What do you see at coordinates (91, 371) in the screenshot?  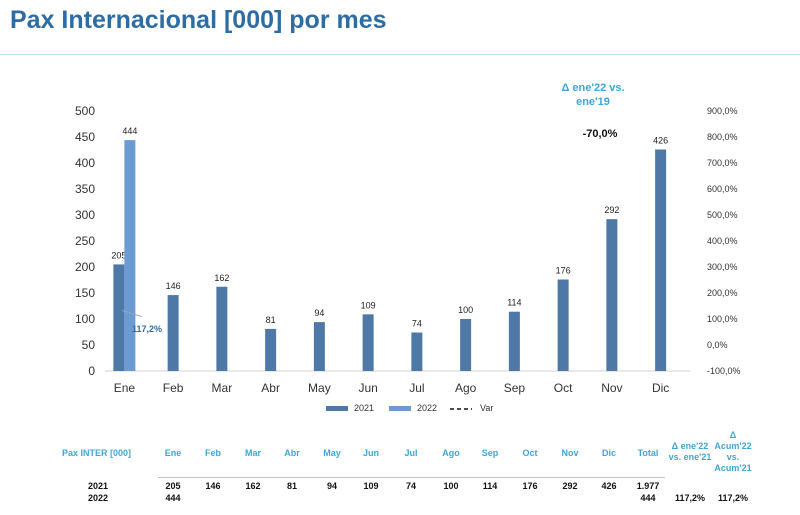 I see `y-tick-label: 0` at bounding box center [91, 371].